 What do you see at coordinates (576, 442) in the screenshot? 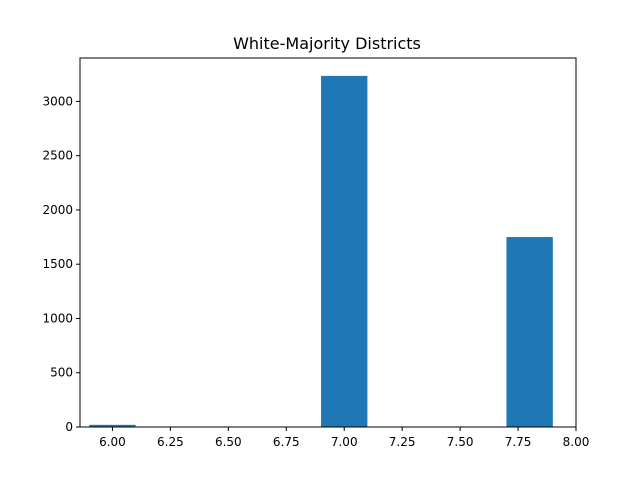
I see `x-tick-label: 8.00` at bounding box center [576, 442].